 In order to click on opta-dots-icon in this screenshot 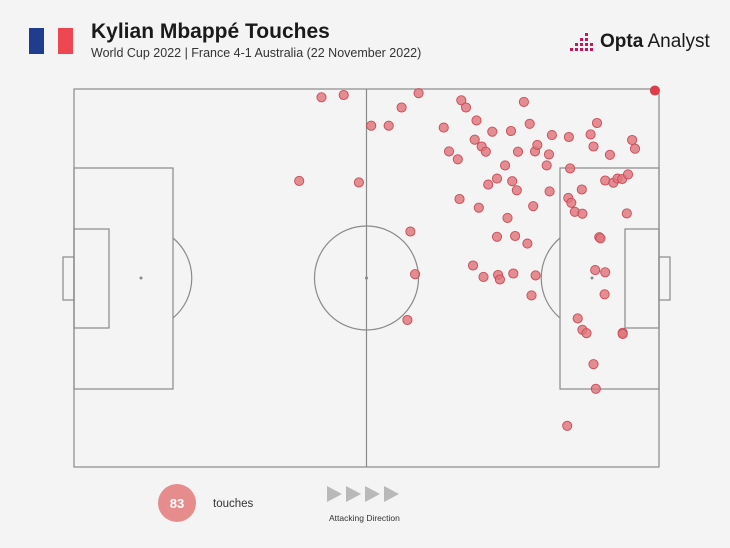, I will do `click(581, 42)`.